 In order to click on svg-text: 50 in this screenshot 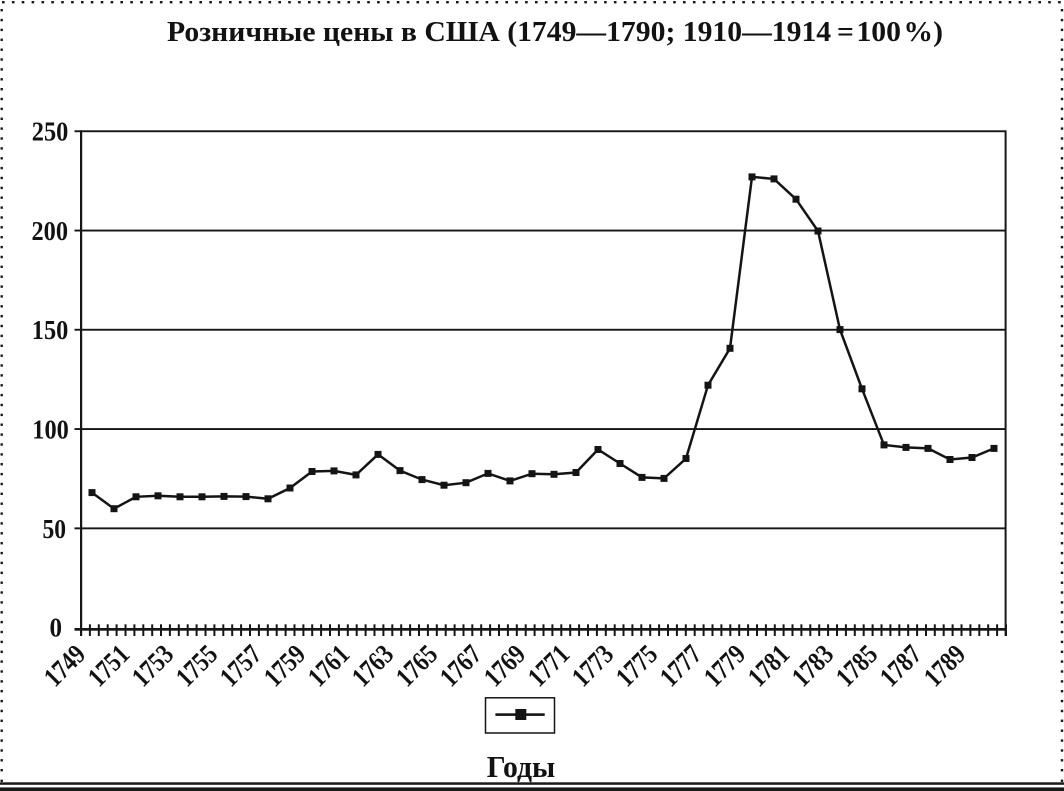, I will do `click(55, 528)`.